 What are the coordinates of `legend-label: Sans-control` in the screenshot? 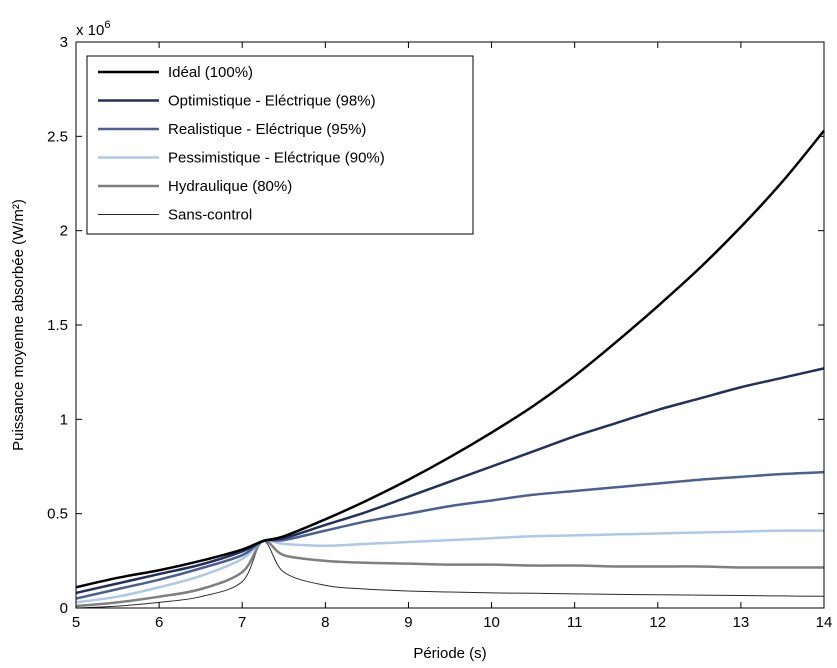 It's located at (210, 215).